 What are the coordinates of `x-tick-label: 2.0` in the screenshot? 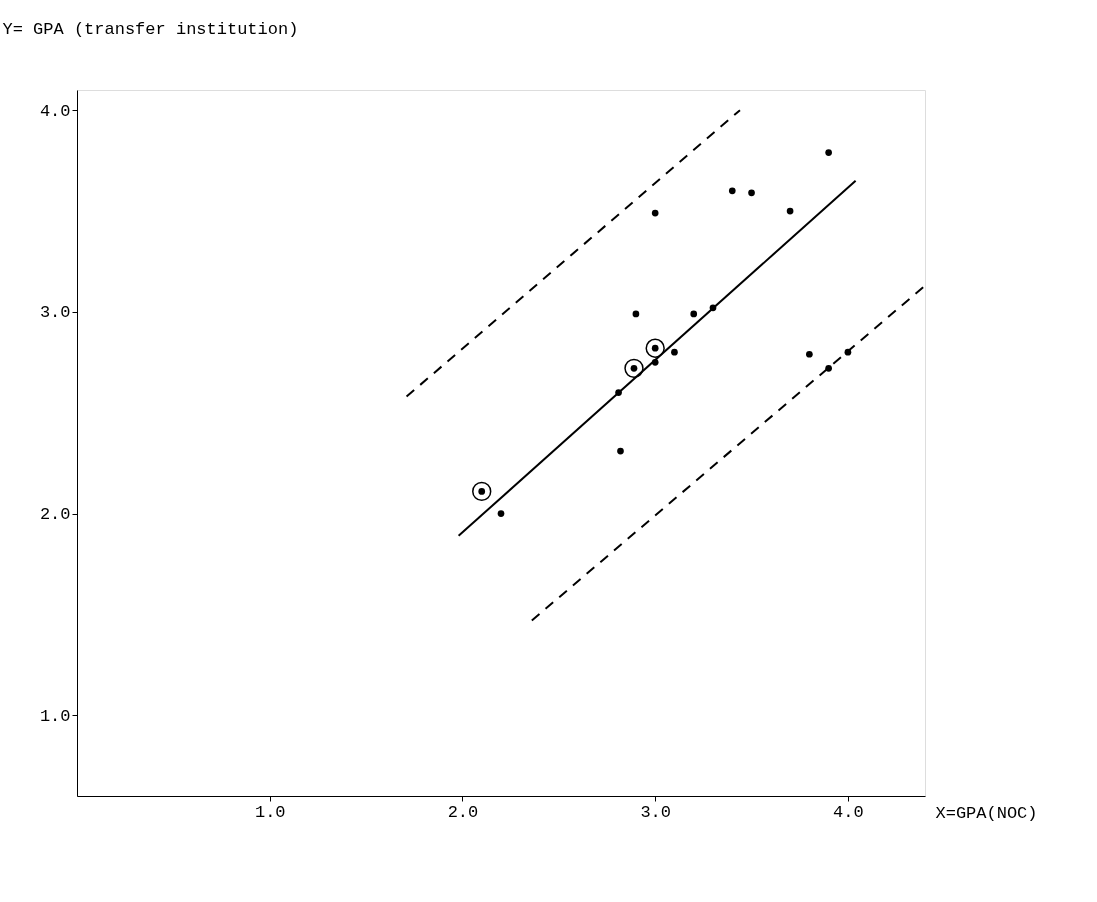 It's located at (463, 812).